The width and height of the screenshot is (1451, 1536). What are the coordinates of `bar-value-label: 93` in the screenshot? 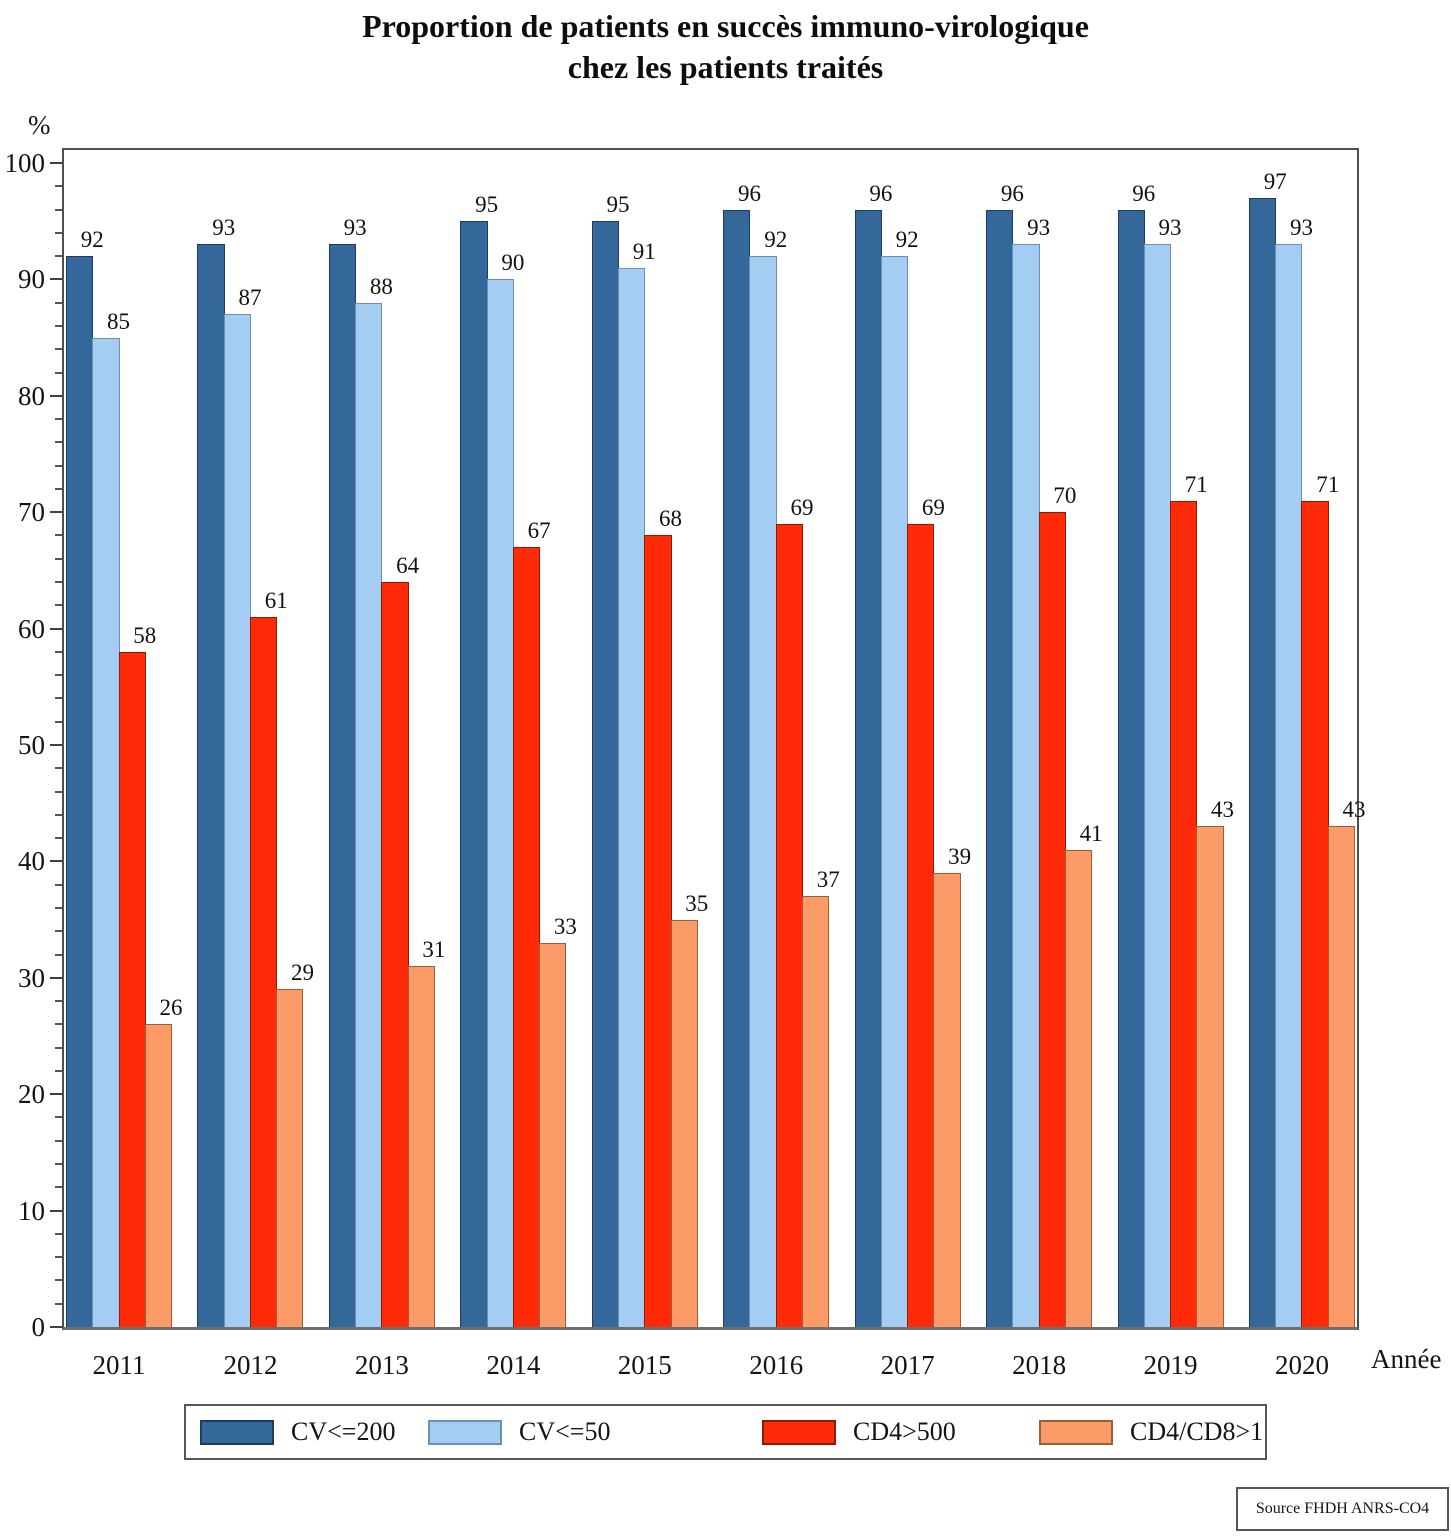 It's located at (1039, 228).